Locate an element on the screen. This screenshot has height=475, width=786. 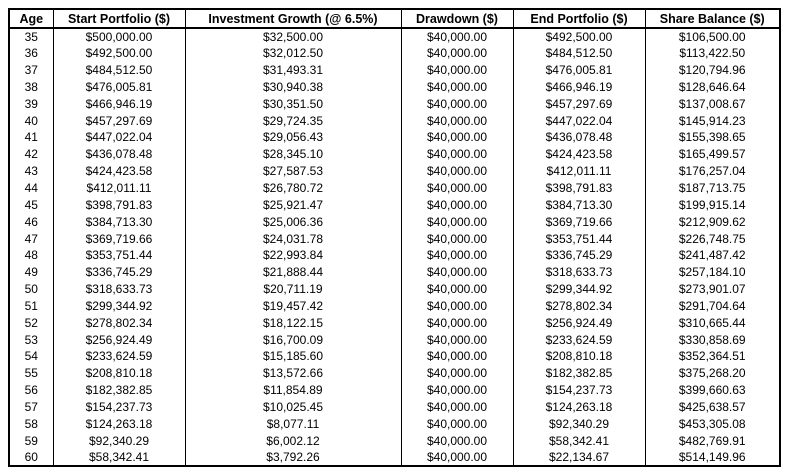
cell-start-portfolio: $500,000.00 is located at coordinates (119, 36).